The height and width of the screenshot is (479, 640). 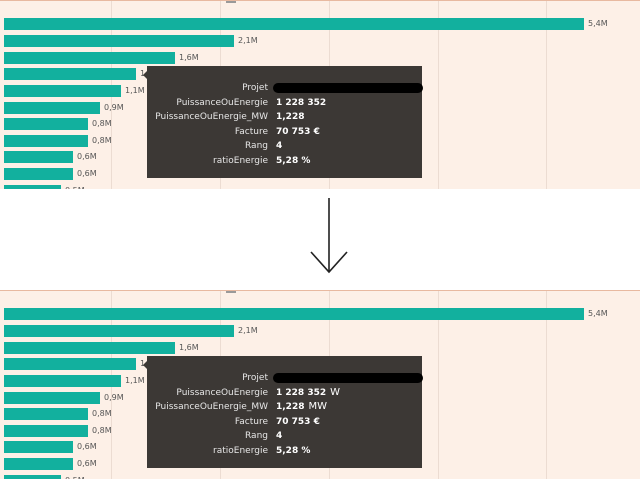 I want to click on tooltip-row: PuissanceOuEnergie 1 228 352, so click(x=284, y=103).